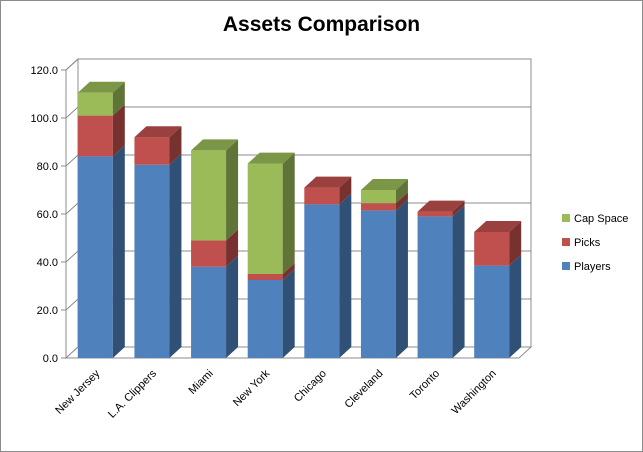 Image resolution: width=643 pixels, height=452 pixels. I want to click on bar-washington-picks, so click(492, 249).